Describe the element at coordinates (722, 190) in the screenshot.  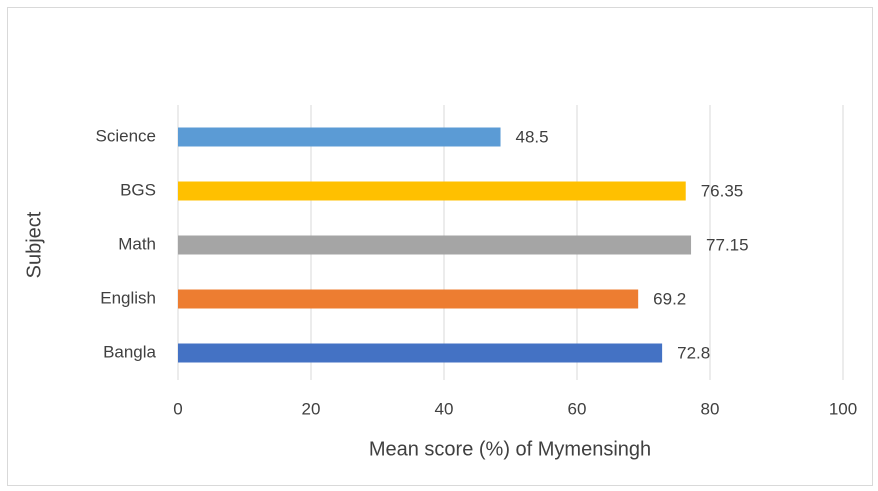
I see `data-label: 76.35` at that location.